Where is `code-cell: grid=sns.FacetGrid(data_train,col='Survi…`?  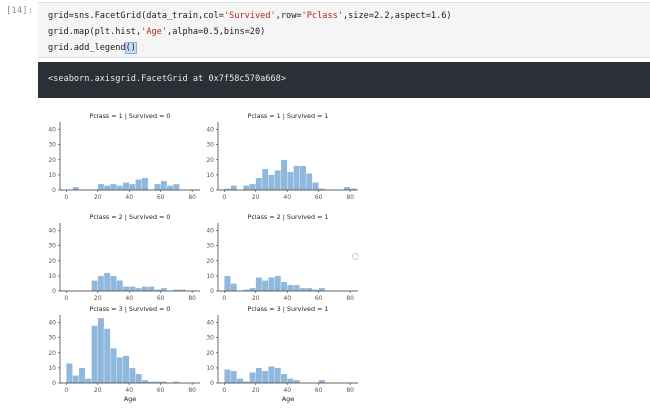
code-cell: grid=sns.FacetGrid(data_train,col='Survi… is located at coordinates (344, 30).